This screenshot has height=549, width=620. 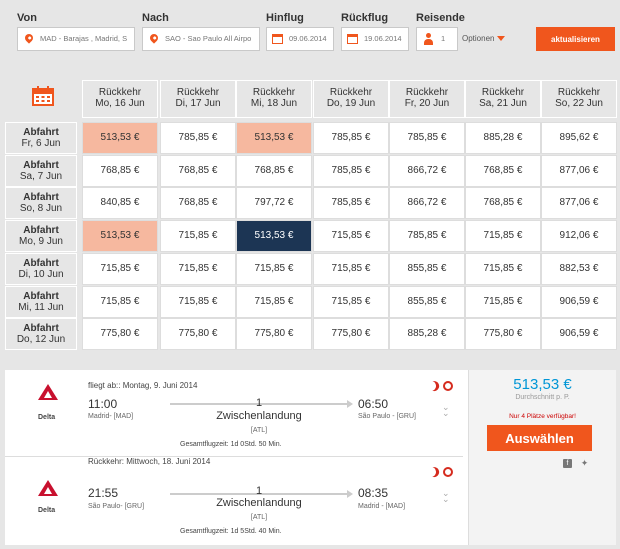 What do you see at coordinates (300, 39) in the screenshot?
I see `depart-date-input: 09.06.2014` at bounding box center [300, 39].